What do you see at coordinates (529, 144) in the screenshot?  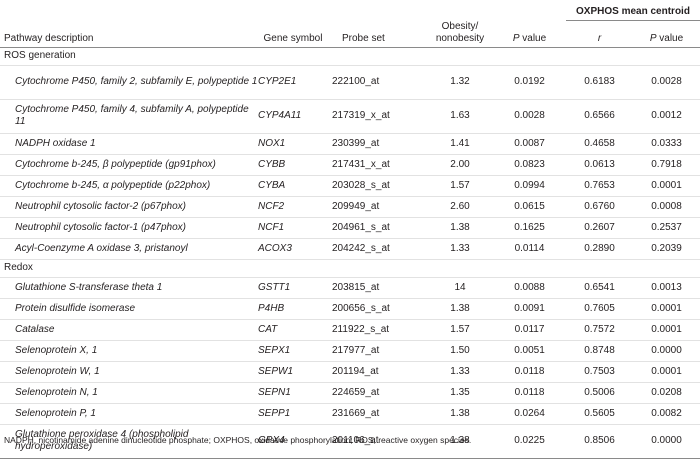 I see `p-value-cell: 0.0087` at bounding box center [529, 144].